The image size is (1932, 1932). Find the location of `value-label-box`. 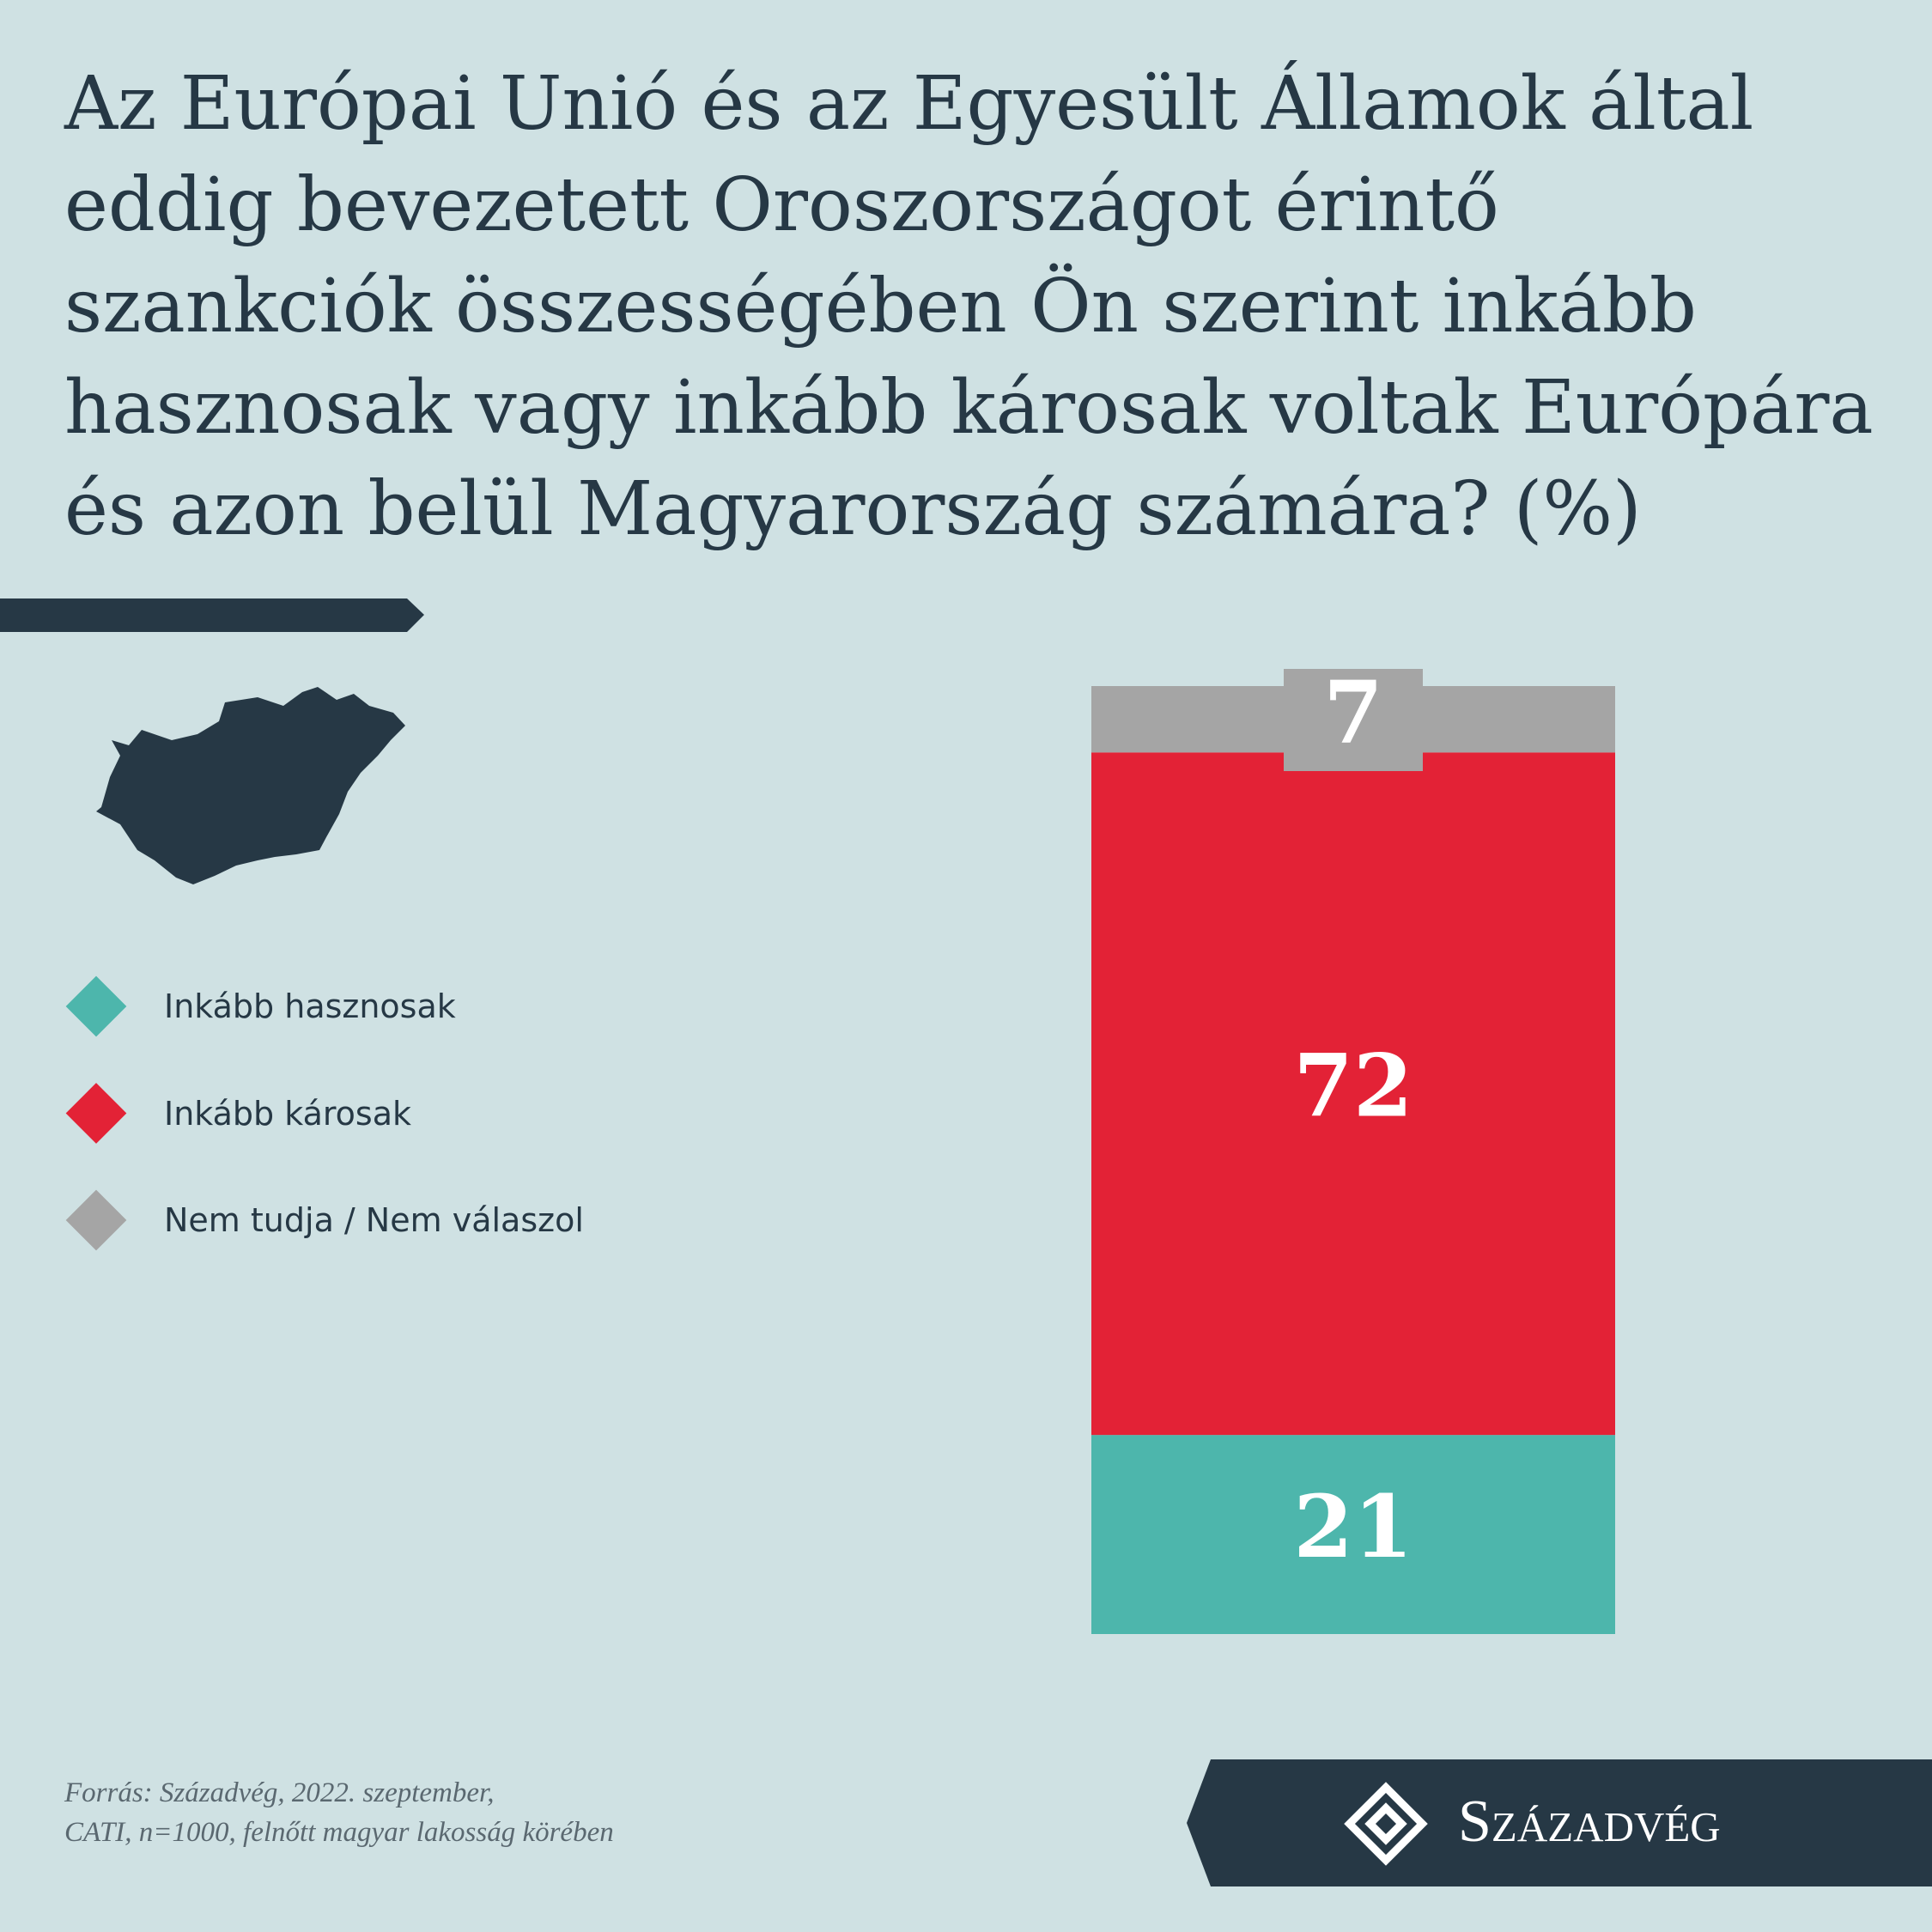

value-label-box is located at coordinates (1353, 720).